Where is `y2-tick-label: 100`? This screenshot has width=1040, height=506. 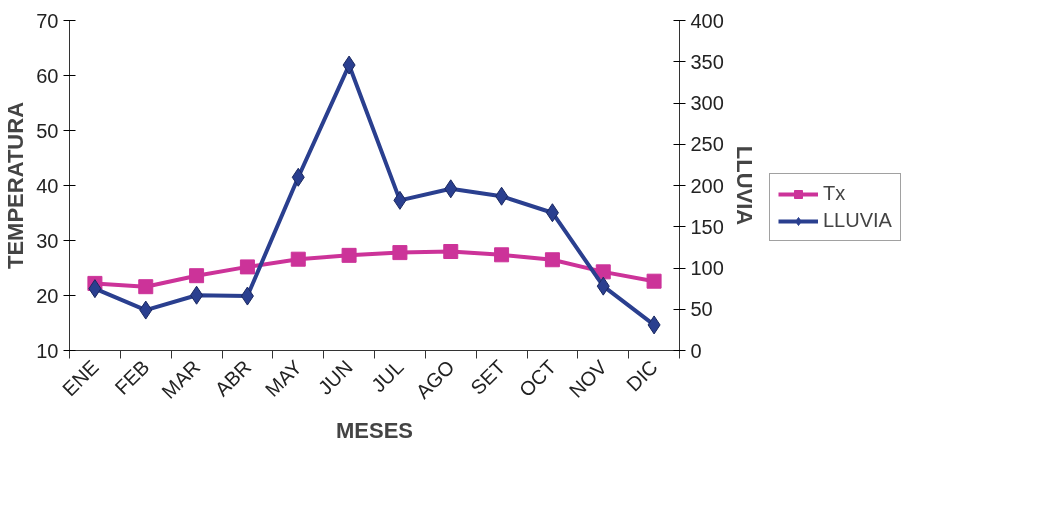 y2-tick-label: 100 is located at coordinates (707, 268).